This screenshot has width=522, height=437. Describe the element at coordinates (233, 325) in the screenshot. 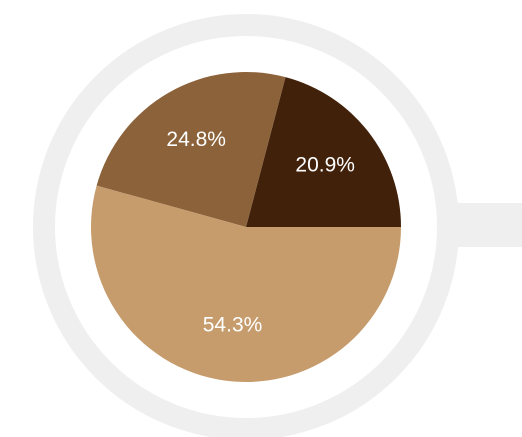

I see `pie-slice-label-3: 54.3%` at that location.